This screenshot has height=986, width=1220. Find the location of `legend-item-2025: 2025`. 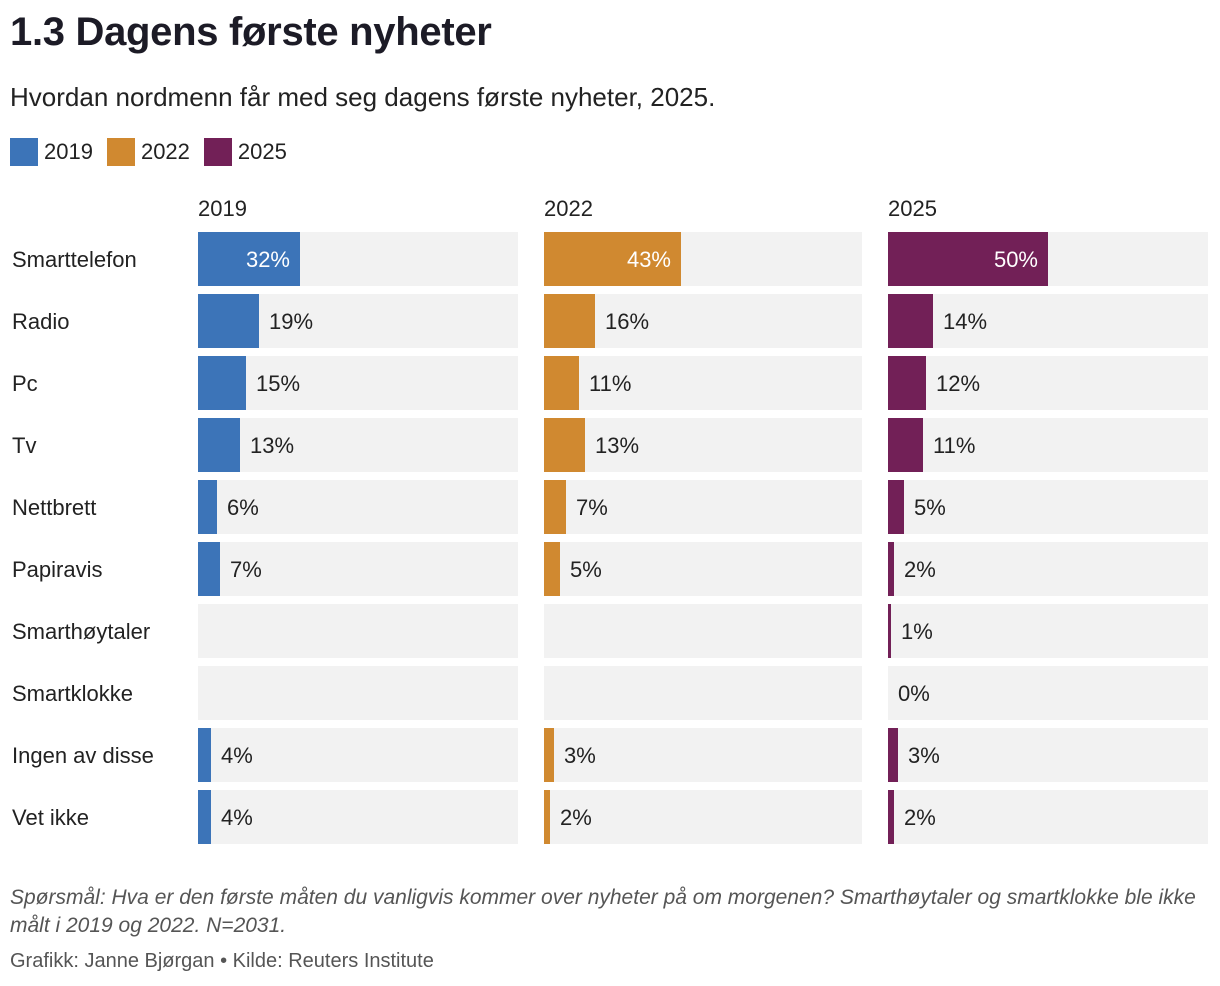

legend-item-2025: 2025 is located at coordinates (245, 152).